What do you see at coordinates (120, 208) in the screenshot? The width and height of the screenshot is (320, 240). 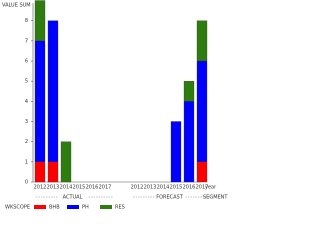 I see `legend-label: RES` at bounding box center [120, 208].